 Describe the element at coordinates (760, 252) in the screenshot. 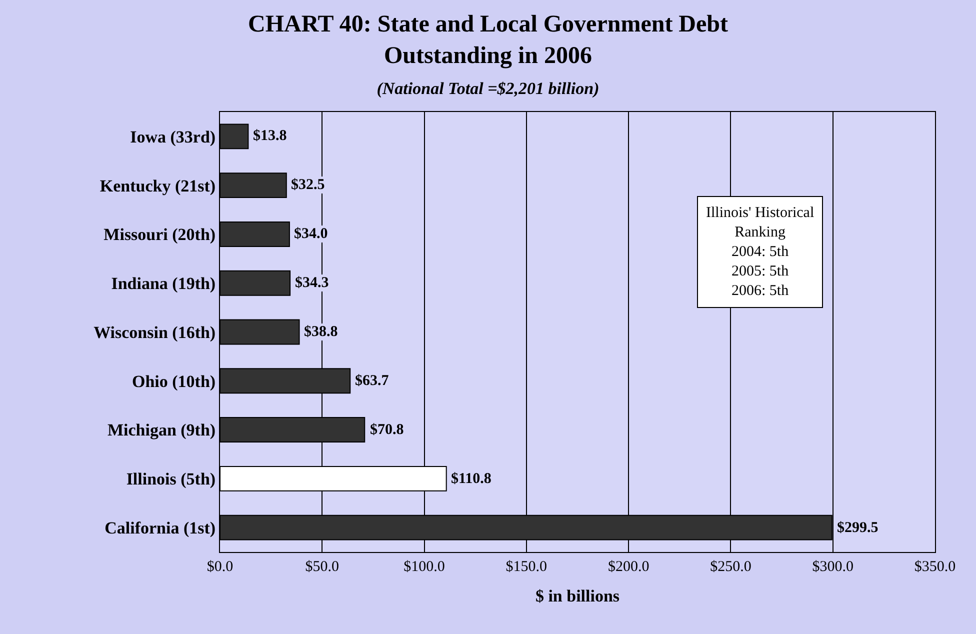

I see `annotation: Illinois' Historical Ranking 2004: 5th 2005: 5th 2006: 5th` at that location.